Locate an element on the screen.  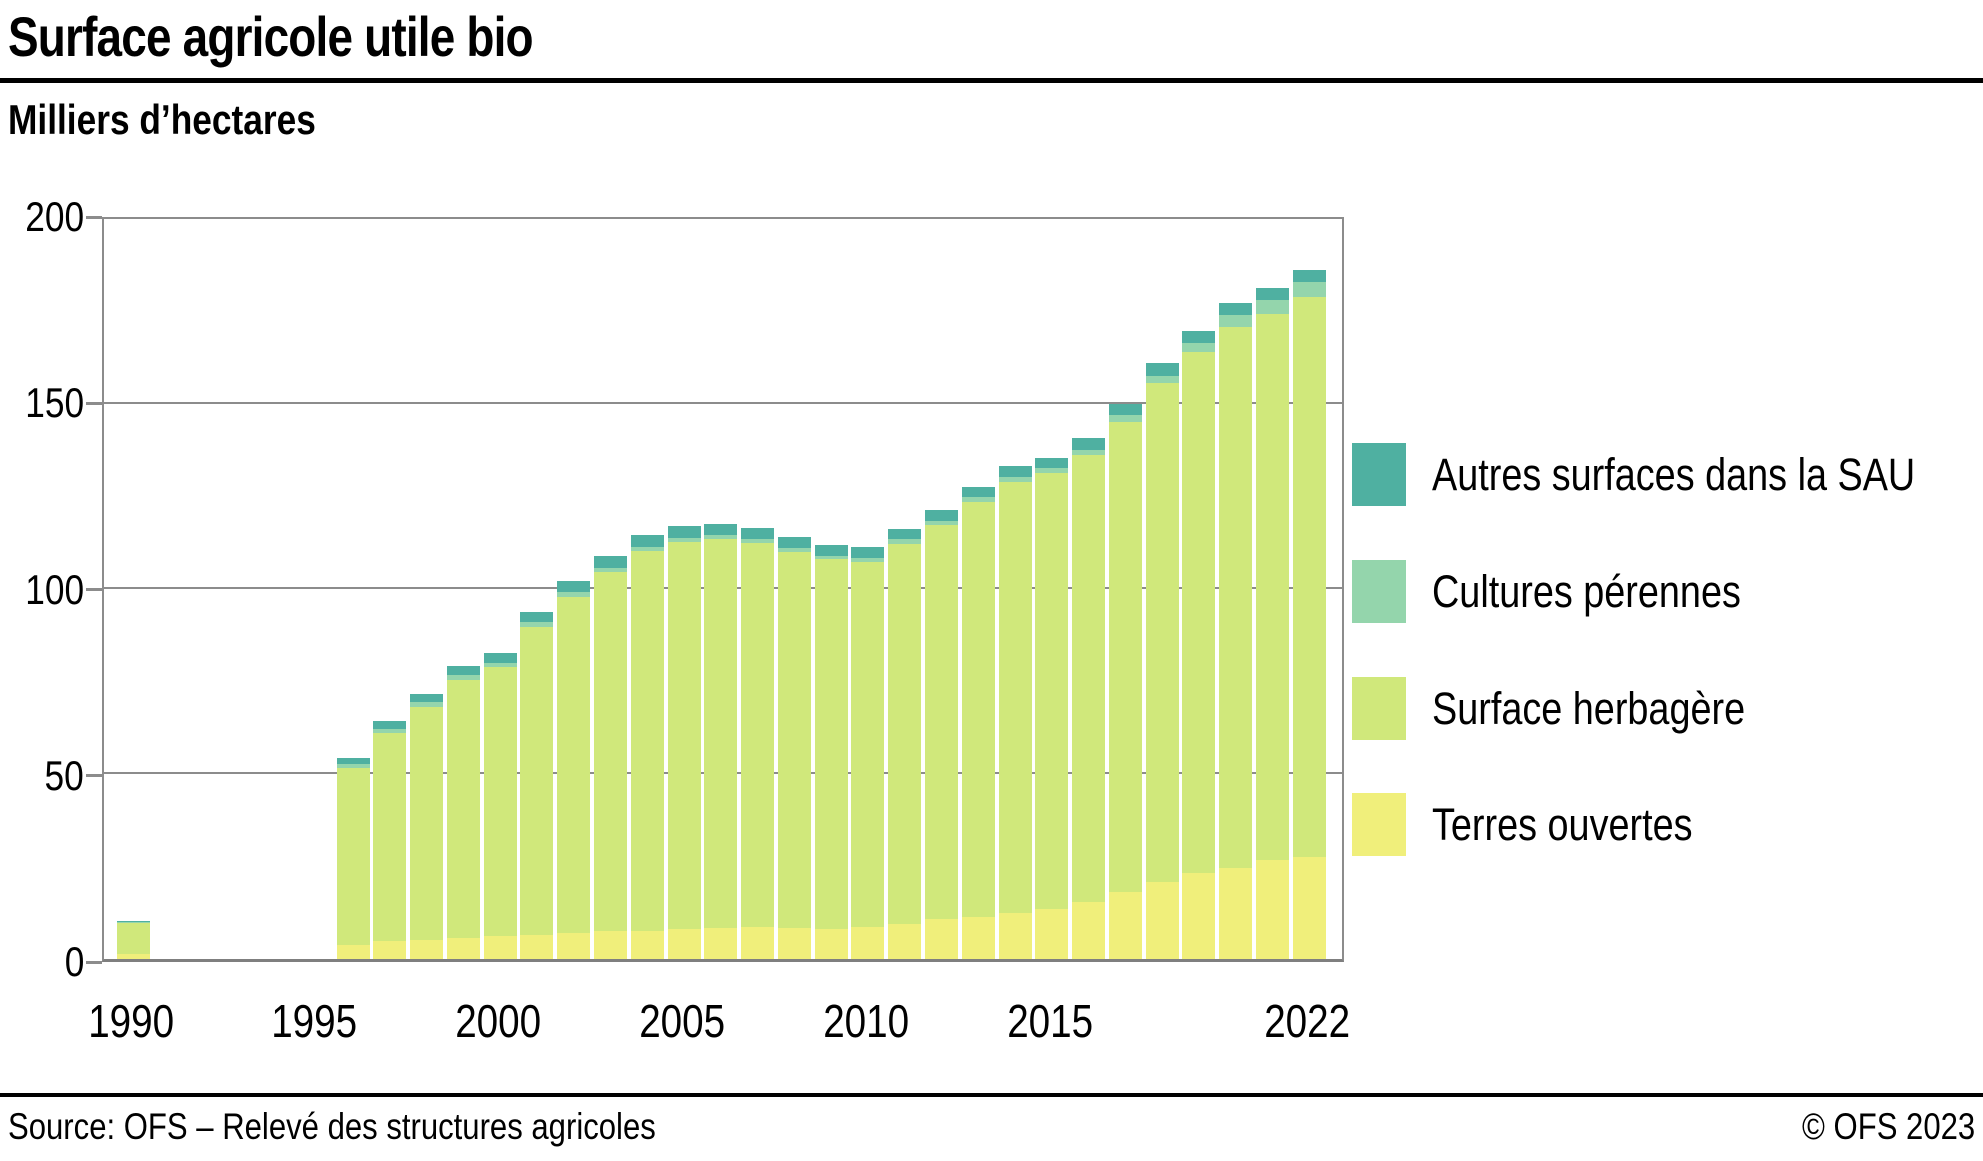
legend-label: Autres surfaces dans la SAU is located at coordinates (1674, 474).